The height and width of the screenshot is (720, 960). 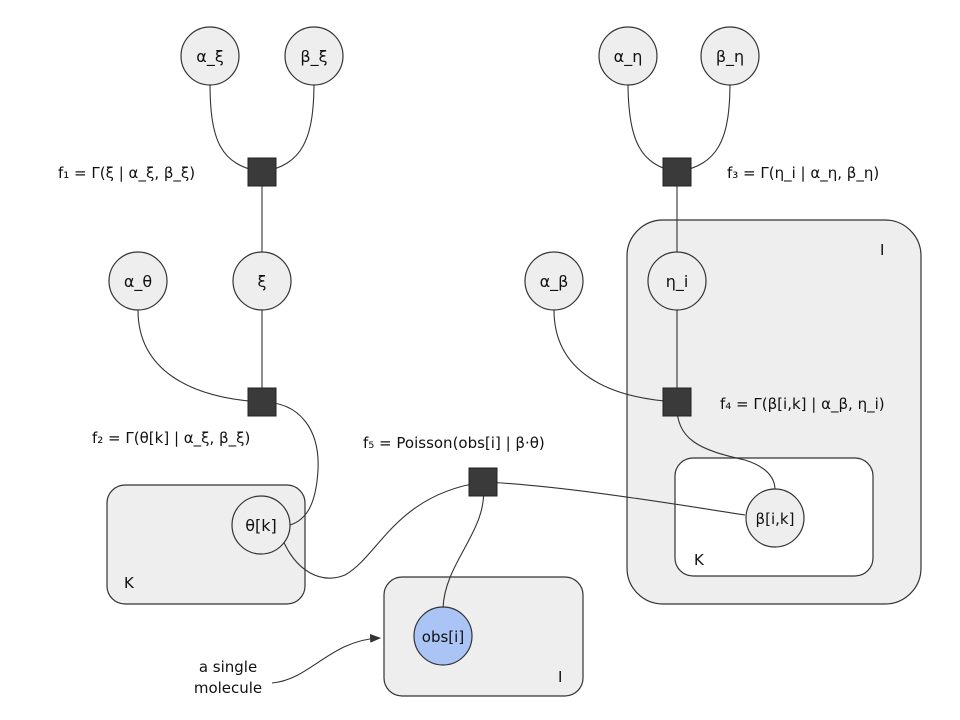 I want to click on node-theta-k: θ[k], so click(x=261, y=525).